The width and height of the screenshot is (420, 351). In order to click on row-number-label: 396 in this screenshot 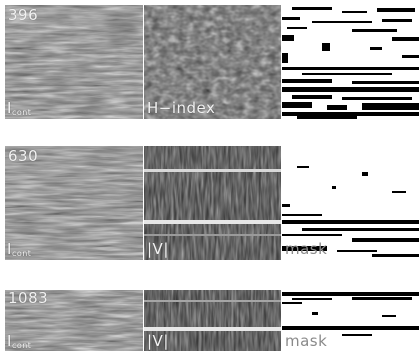, I will do `click(23, 15)`.